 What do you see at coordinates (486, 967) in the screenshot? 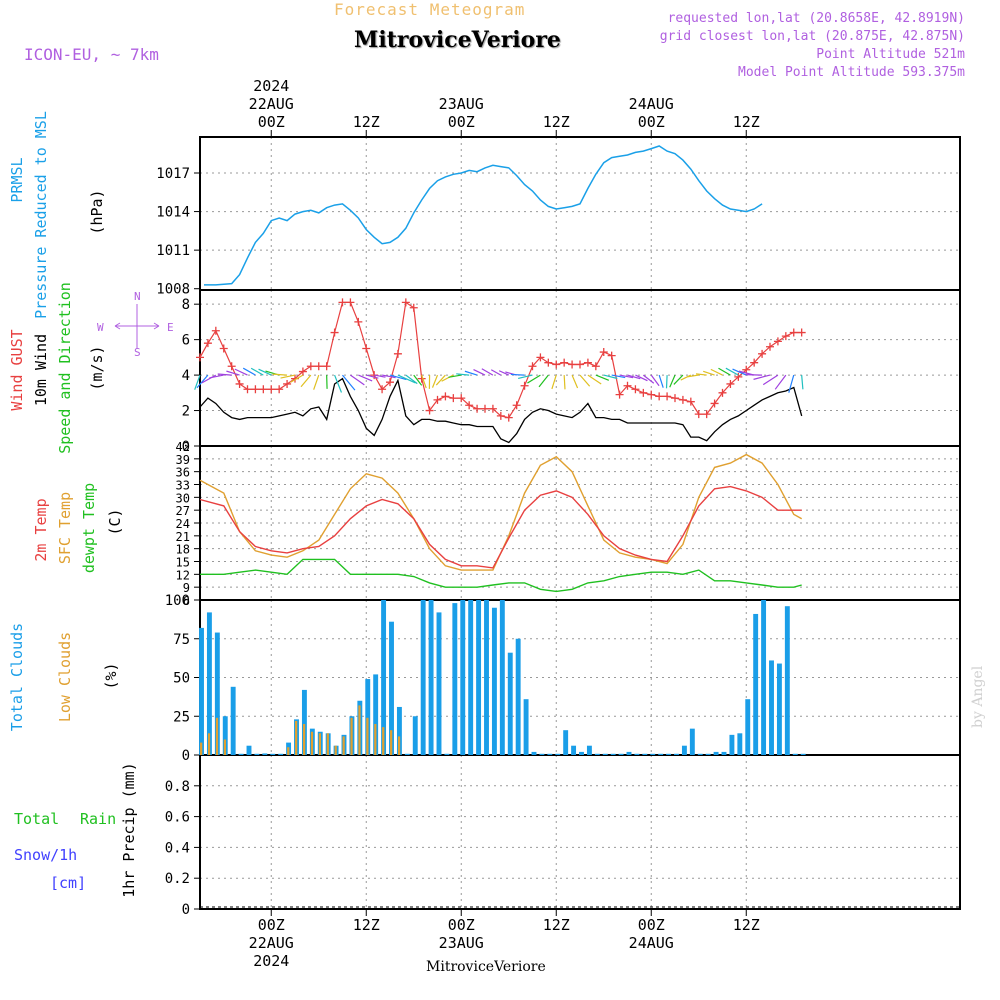
I see `footer-location: MitroviceVeriore` at bounding box center [486, 967].